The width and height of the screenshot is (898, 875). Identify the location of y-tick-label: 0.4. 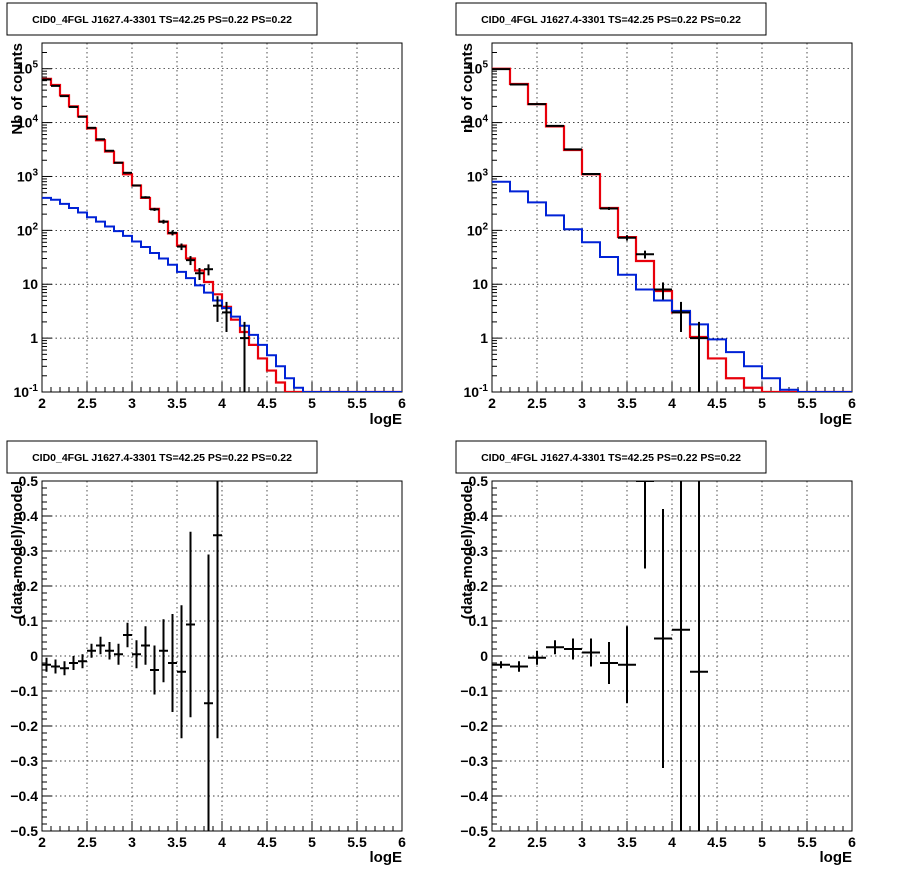
(29, 516).